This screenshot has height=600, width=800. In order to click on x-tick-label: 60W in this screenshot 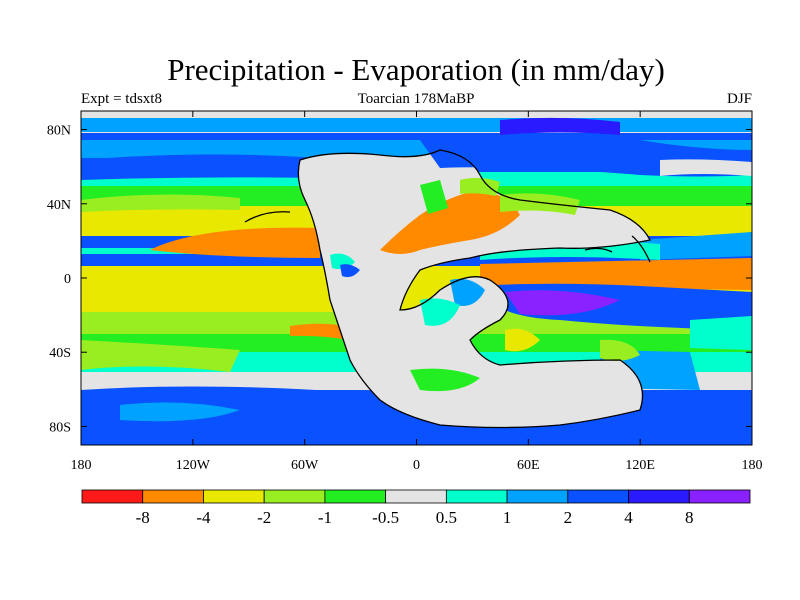, I will do `click(305, 465)`.